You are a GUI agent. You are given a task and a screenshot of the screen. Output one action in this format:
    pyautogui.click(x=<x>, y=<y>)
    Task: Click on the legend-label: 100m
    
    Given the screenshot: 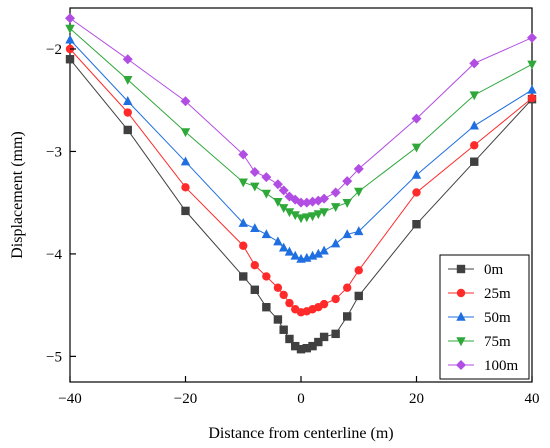 What is the action you would take?
    pyautogui.click(x=501, y=366)
    